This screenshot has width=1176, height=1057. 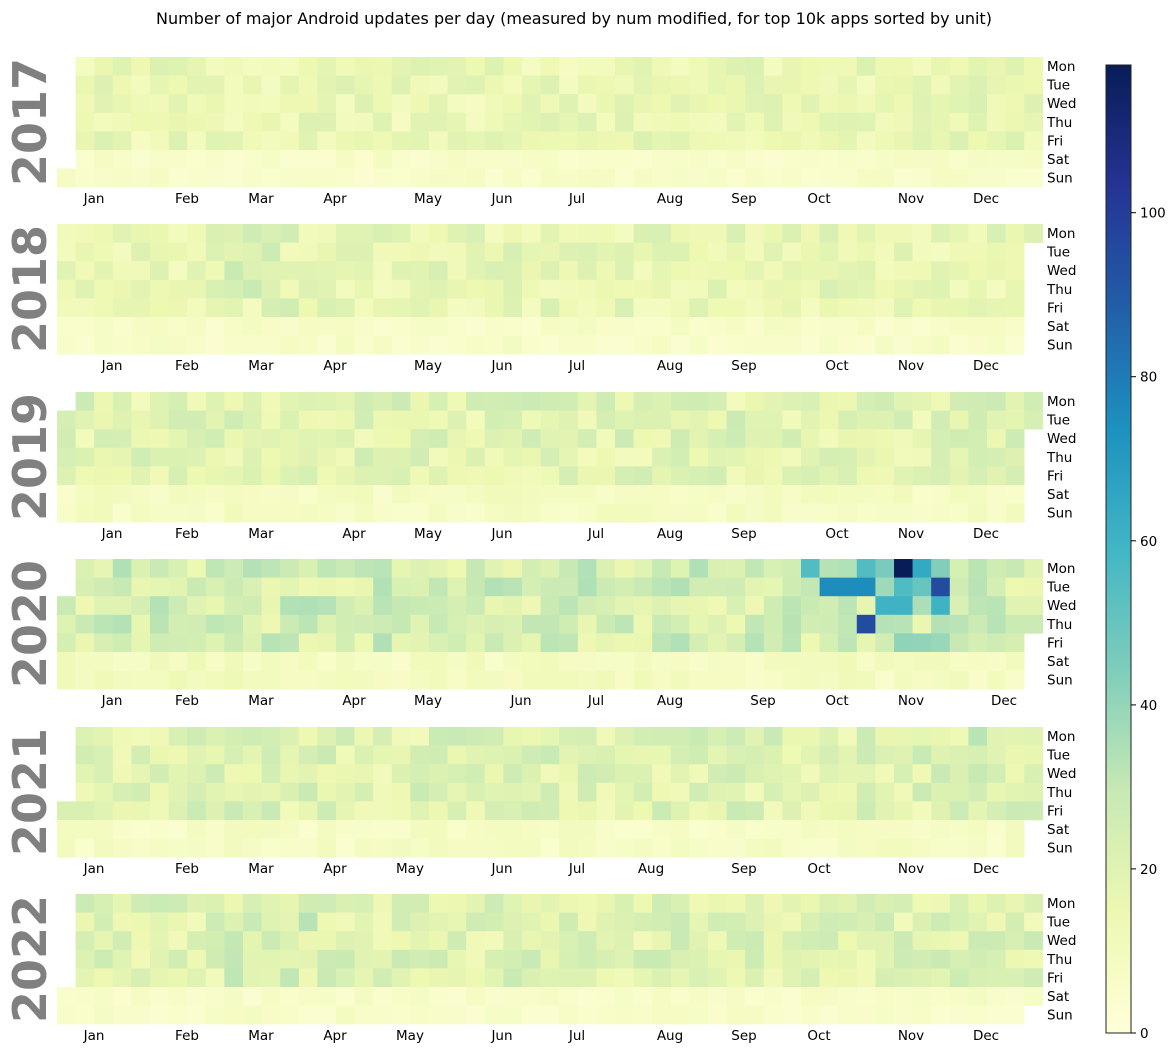 What do you see at coordinates (428, 366) in the screenshot?
I see `month-tick-label: May` at bounding box center [428, 366].